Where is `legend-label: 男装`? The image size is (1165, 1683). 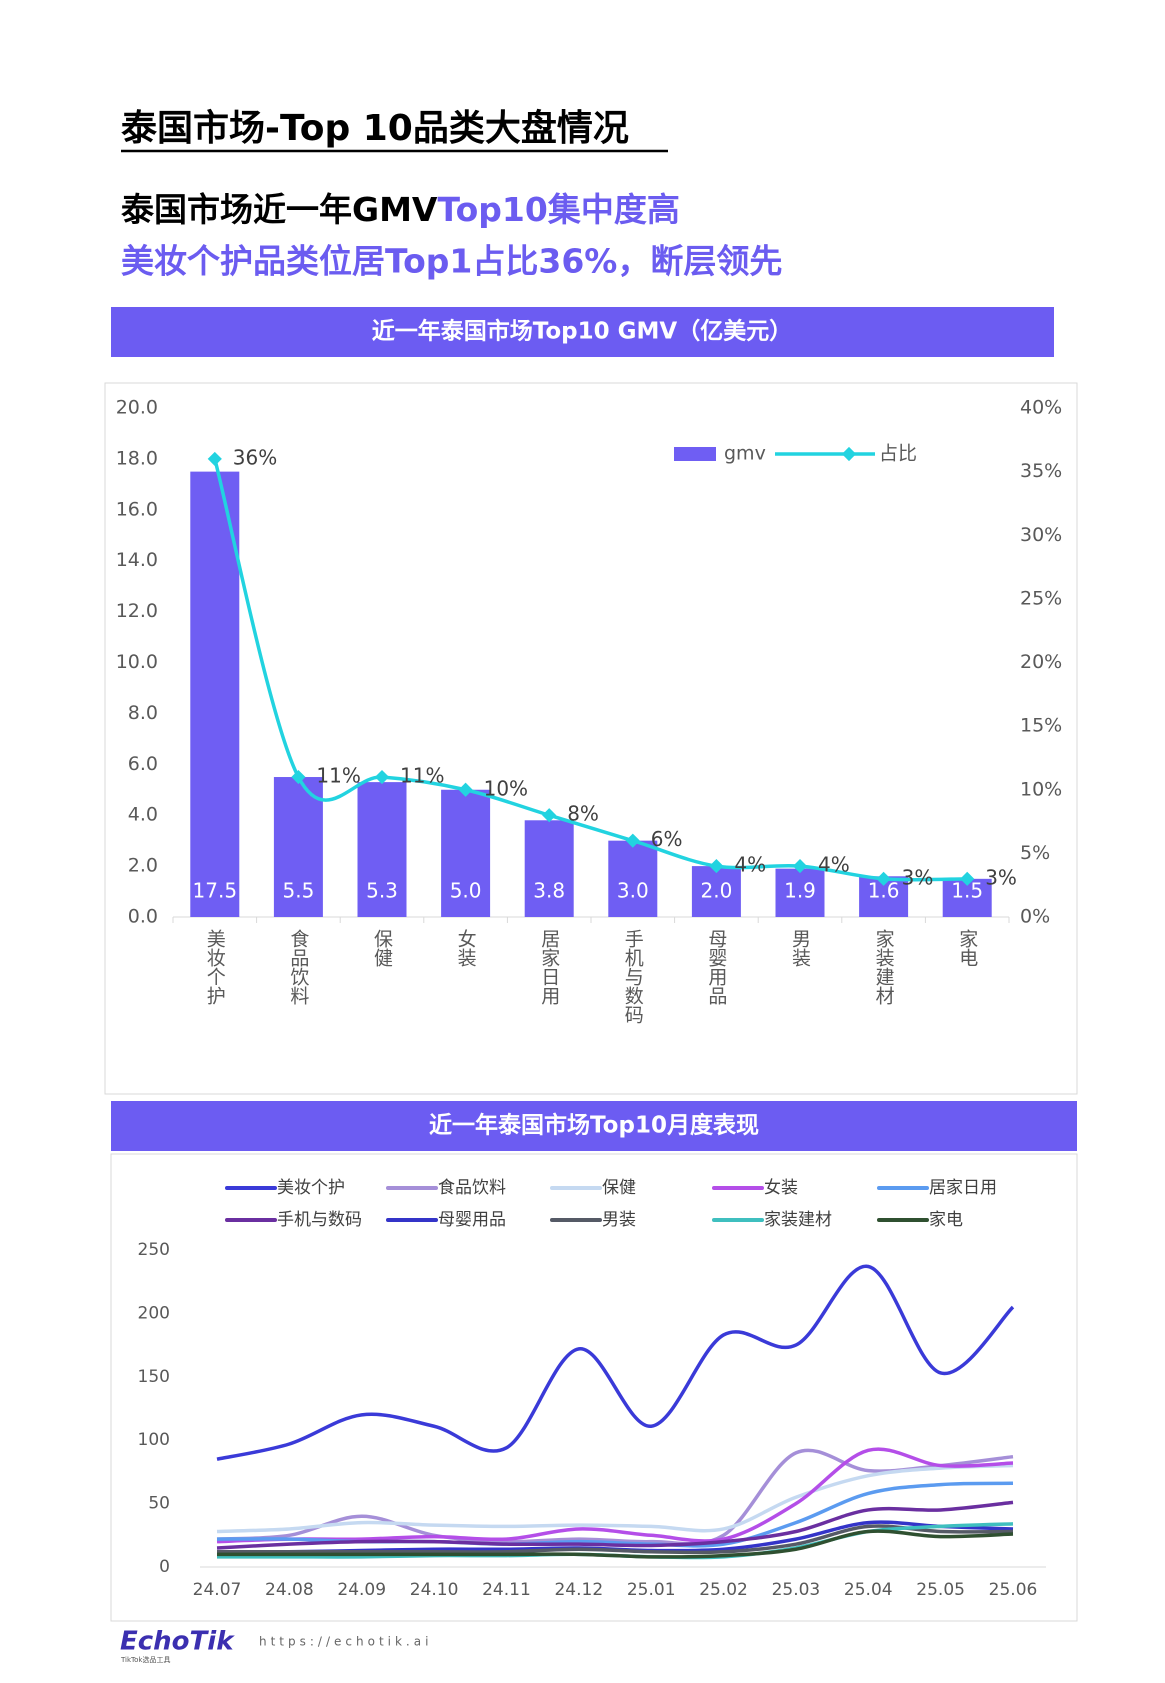
legend-label: 男装 is located at coordinates (619, 1220).